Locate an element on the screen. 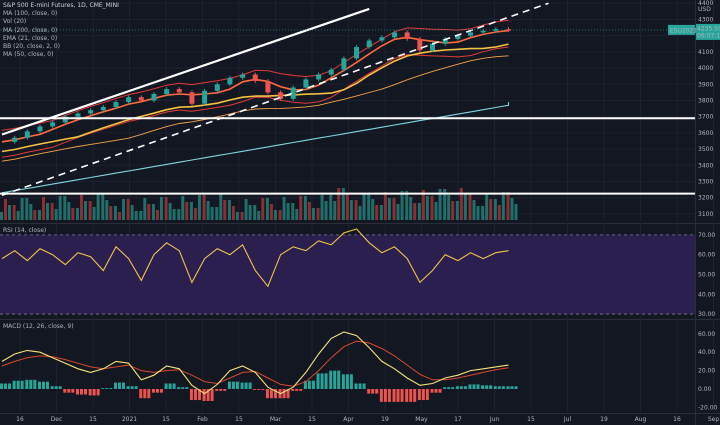 The image size is (720, 425). time-tick: Jul is located at coordinates (567, 419).